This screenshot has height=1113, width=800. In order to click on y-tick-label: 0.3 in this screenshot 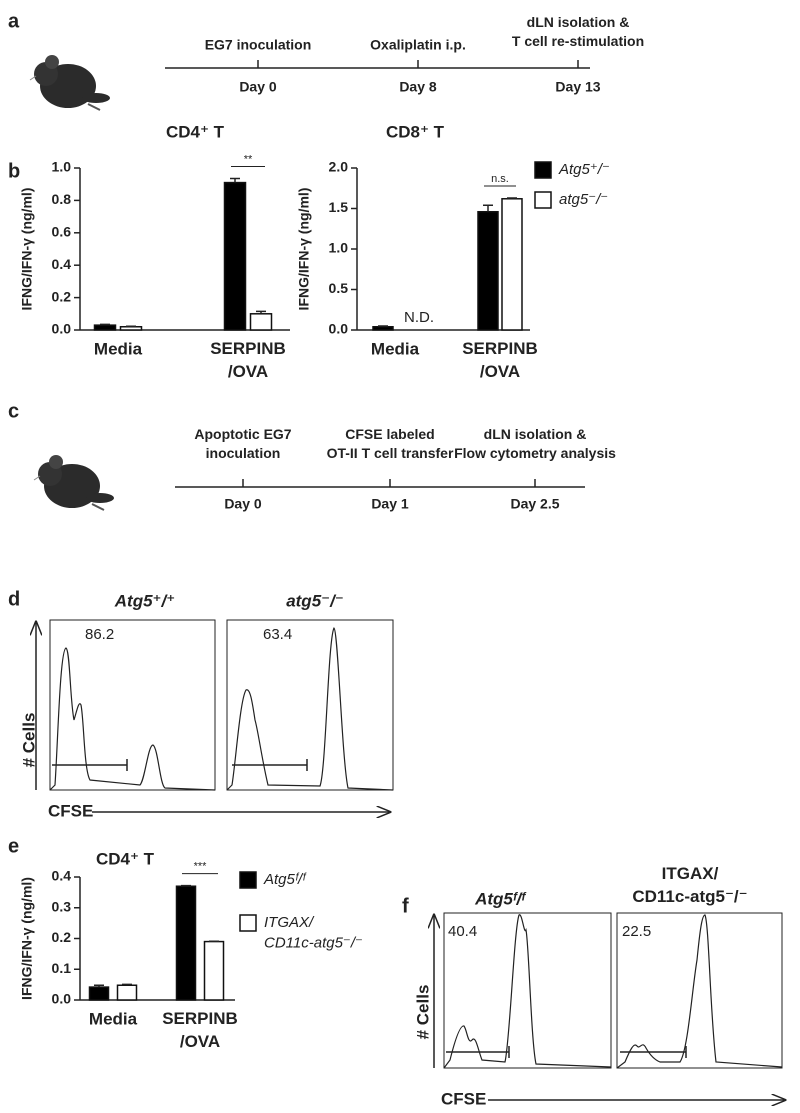, I will do `click(62, 906)`.